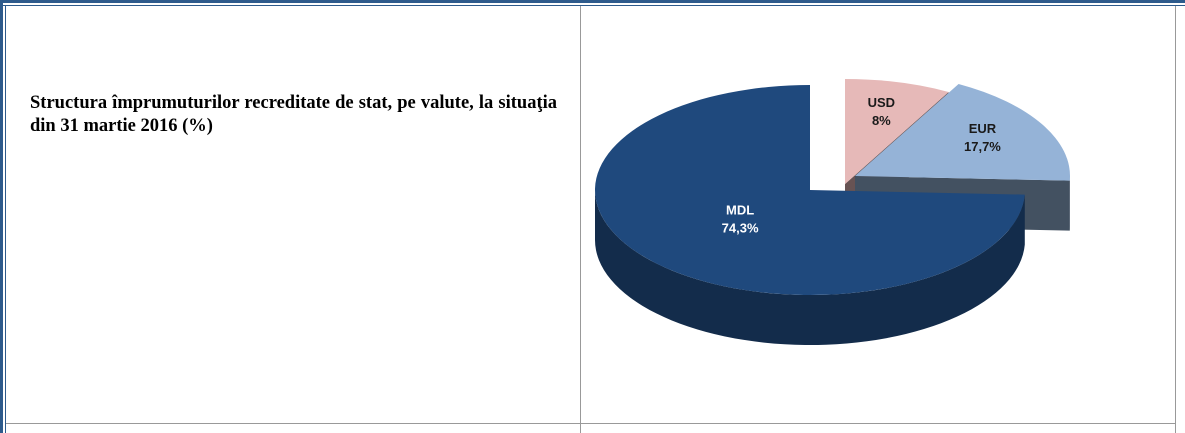  I want to click on slice-side, so click(810, 268).